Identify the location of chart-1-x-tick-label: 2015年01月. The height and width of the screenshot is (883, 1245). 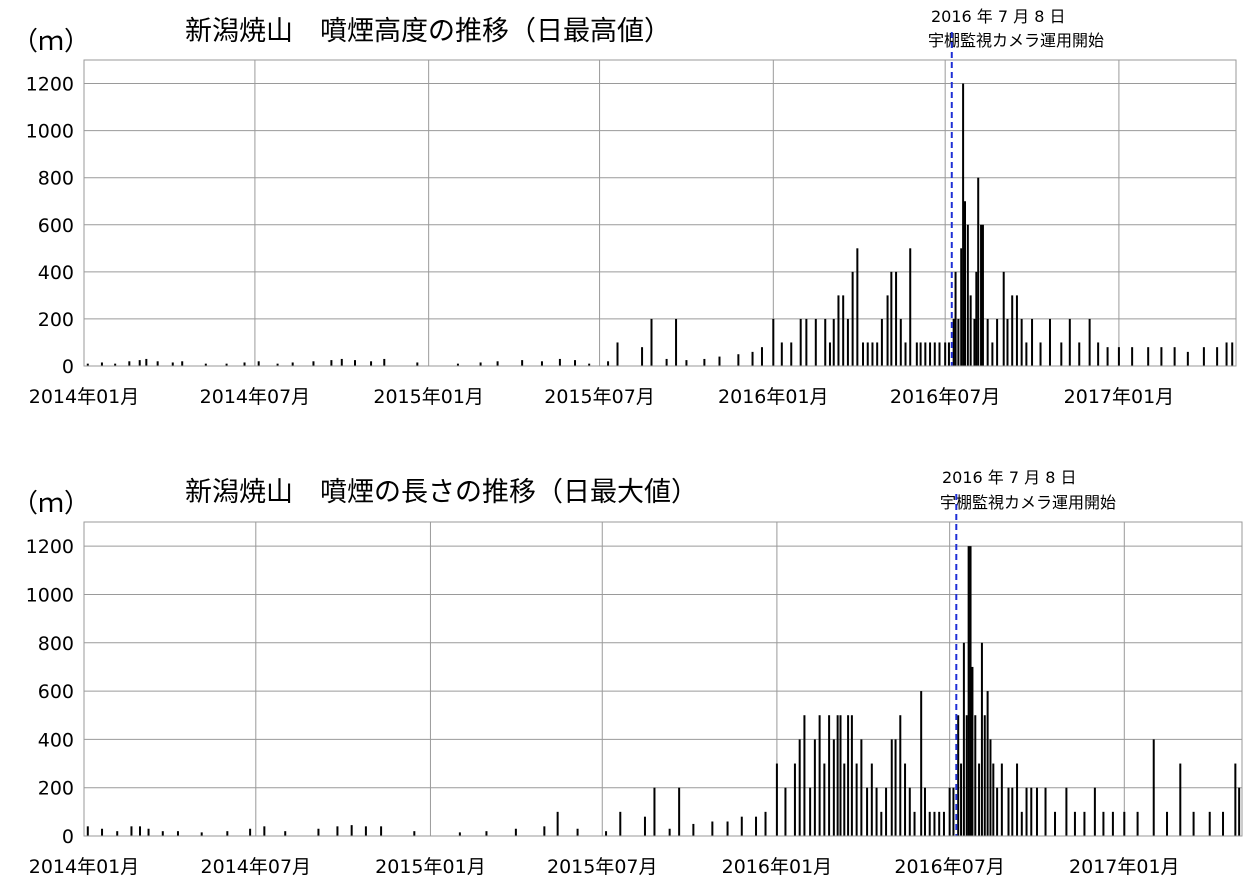
(428, 397).